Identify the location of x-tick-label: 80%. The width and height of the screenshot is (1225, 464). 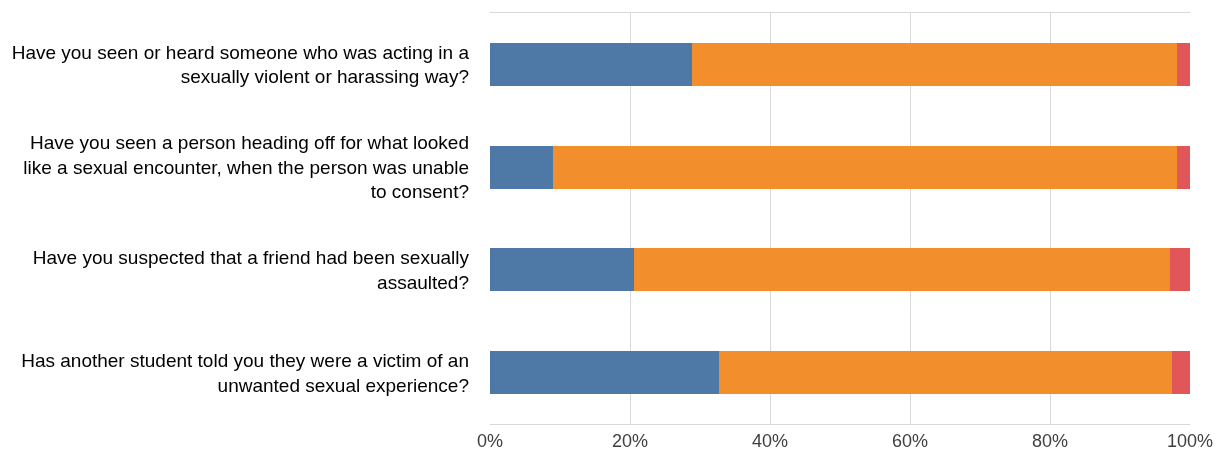
(1050, 440).